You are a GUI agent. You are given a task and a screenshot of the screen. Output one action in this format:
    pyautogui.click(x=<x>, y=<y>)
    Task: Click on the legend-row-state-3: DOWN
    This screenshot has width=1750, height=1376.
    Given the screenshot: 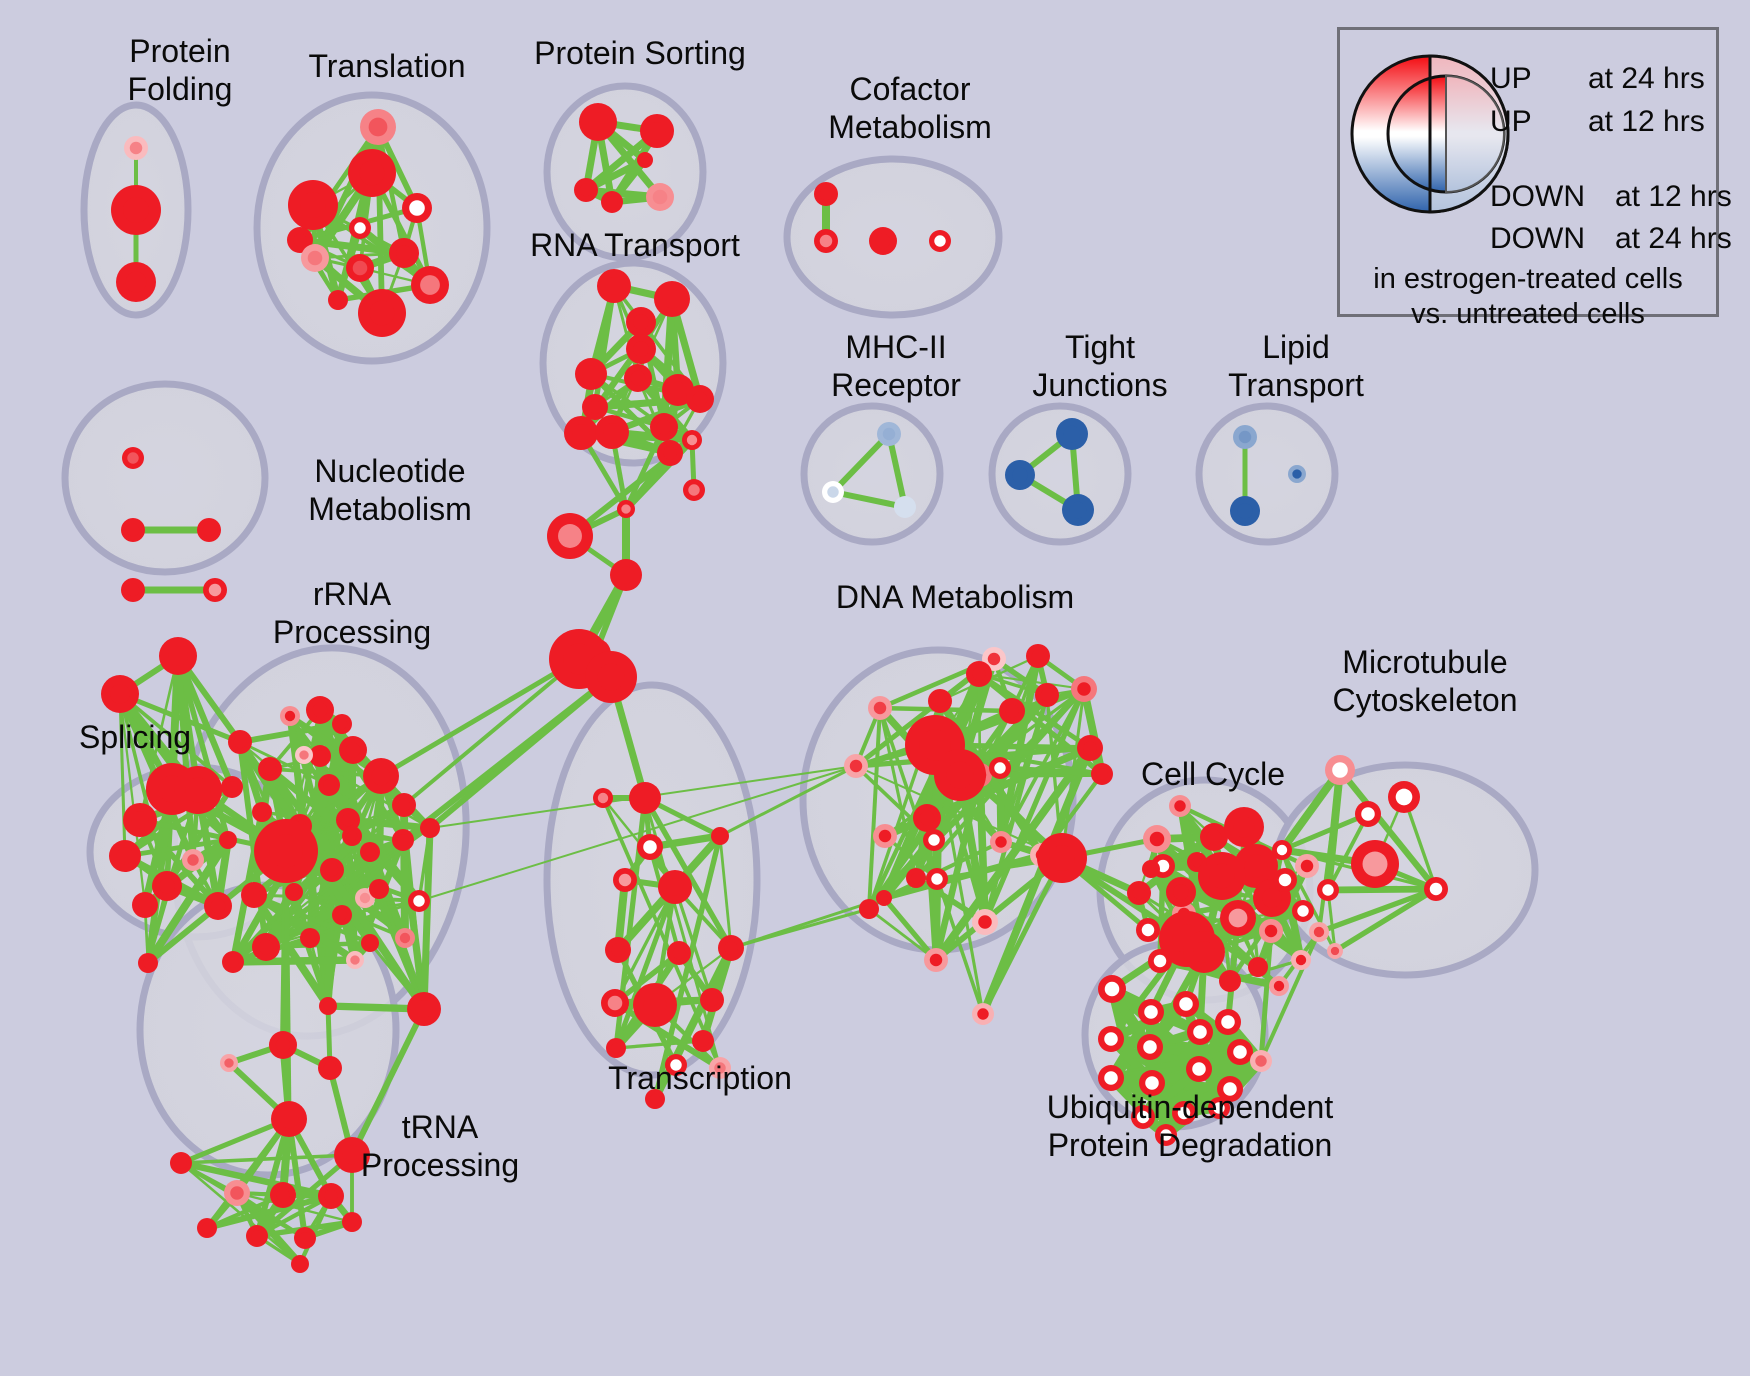 What is the action you would take?
    pyautogui.click(x=1537, y=238)
    